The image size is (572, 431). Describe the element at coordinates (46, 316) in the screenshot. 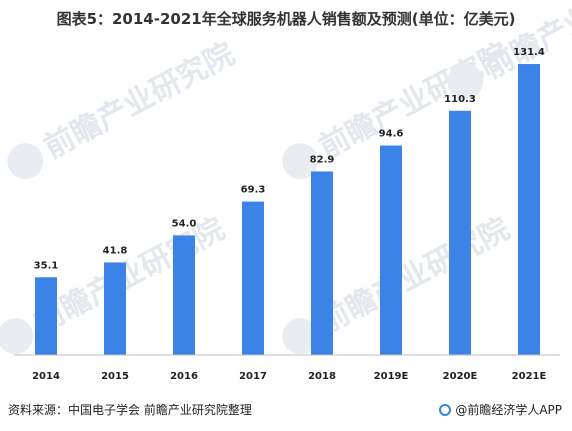

I see `bar-2014` at that location.